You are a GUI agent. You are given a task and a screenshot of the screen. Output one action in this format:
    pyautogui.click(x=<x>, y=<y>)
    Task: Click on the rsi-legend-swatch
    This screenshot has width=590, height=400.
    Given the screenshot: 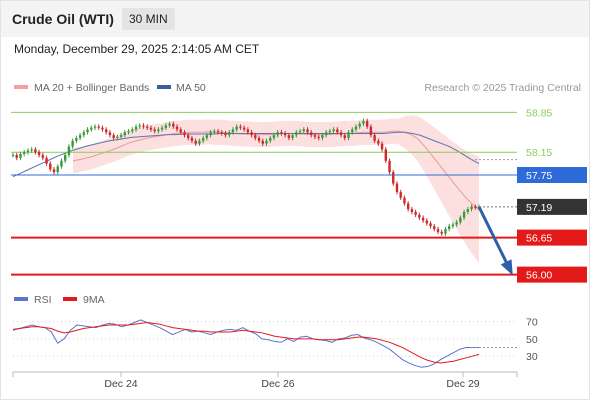 What is the action you would take?
    pyautogui.click(x=21, y=299)
    